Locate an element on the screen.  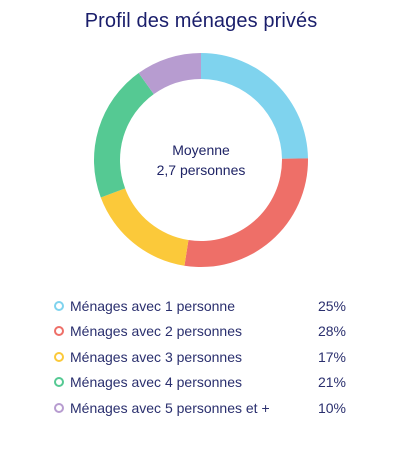
legend-item: Ménages avec 1 personne 25% is located at coordinates (200, 306).